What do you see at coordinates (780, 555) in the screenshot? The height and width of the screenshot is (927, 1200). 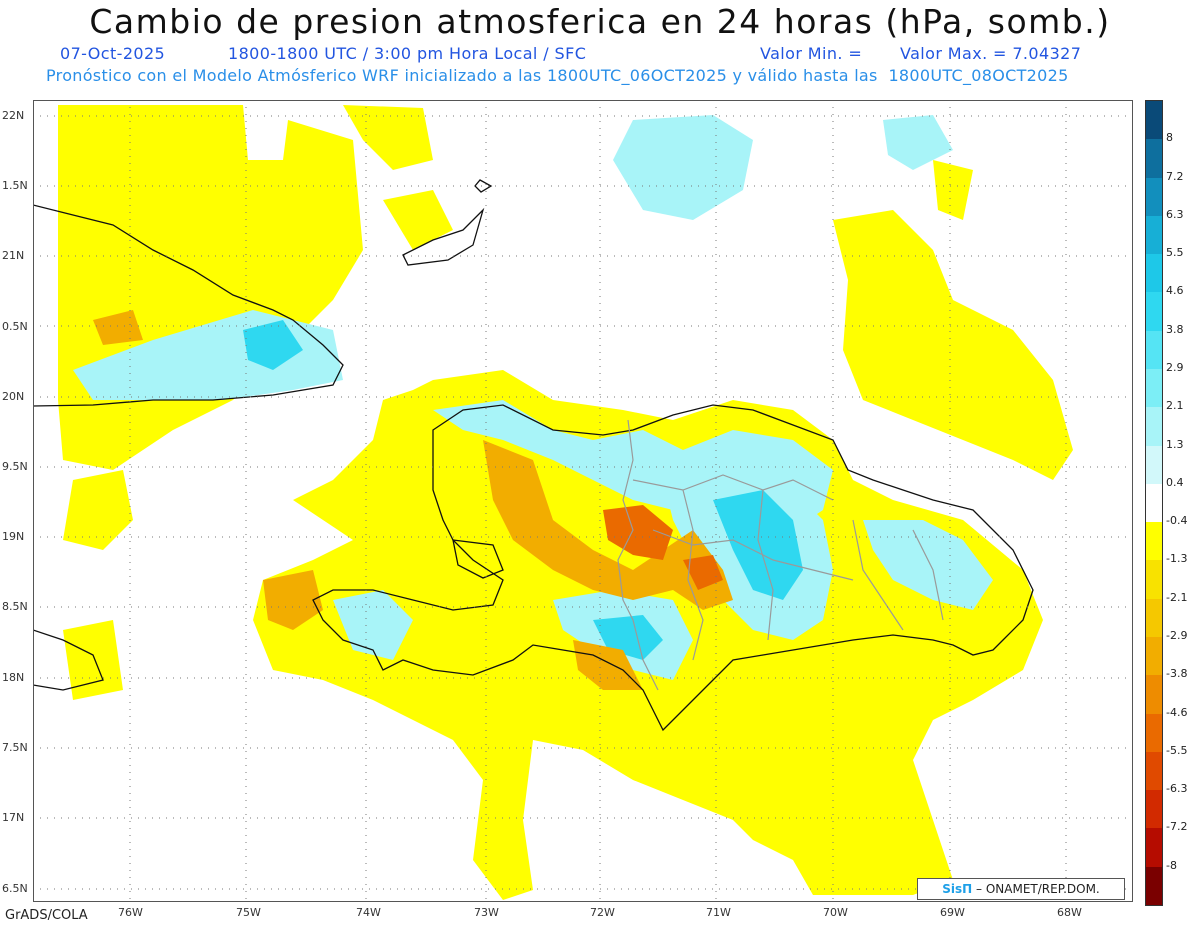 I see `province-borders` at bounding box center [780, 555].